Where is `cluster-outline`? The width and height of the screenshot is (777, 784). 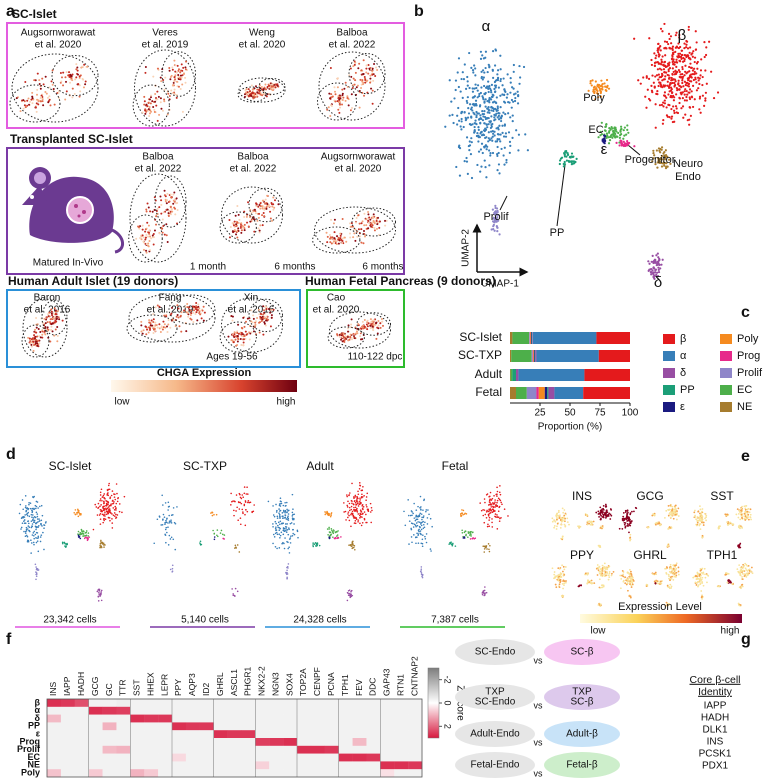 cluster-outline is located at coordinates (252, 215).